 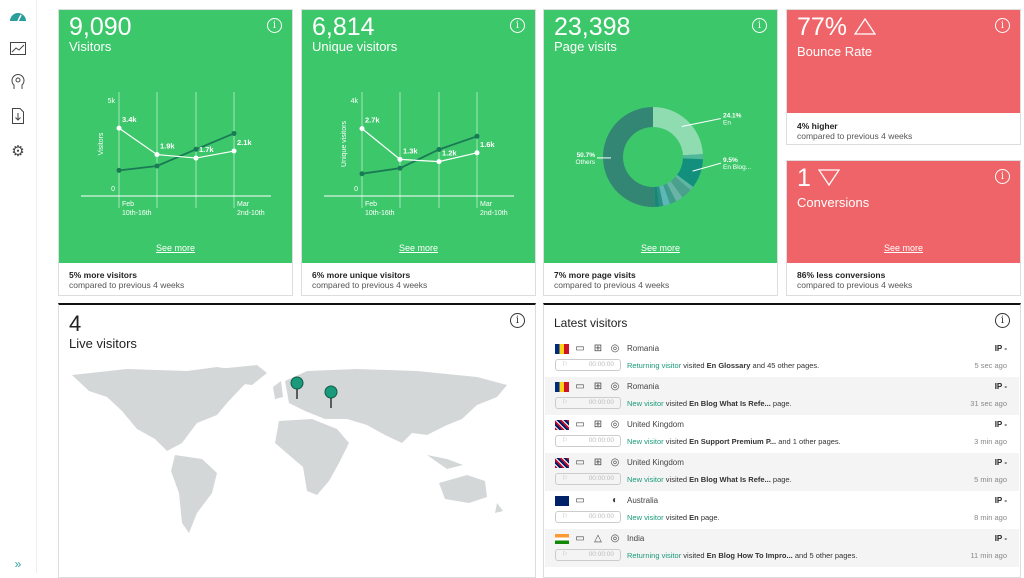 What do you see at coordinates (655, 462) in the screenshot?
I see `country: United Kingdom` at bounding box center [655, 462].